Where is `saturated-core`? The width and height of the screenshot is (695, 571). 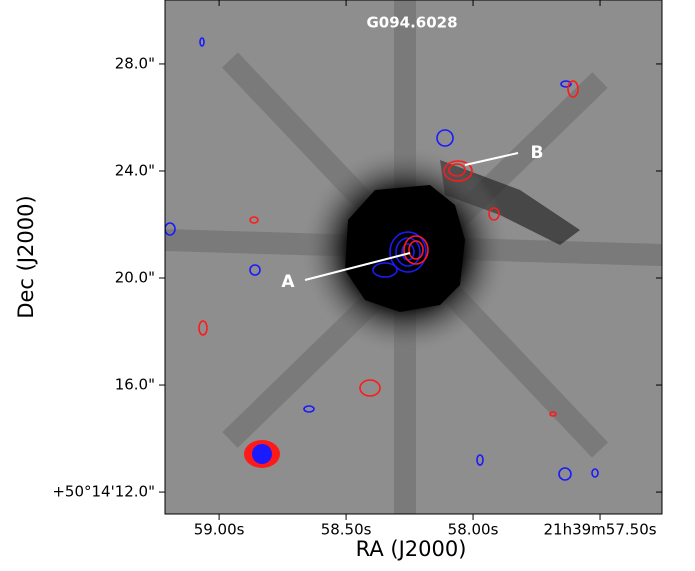
saturated-core is located at coordinates (405, 248).